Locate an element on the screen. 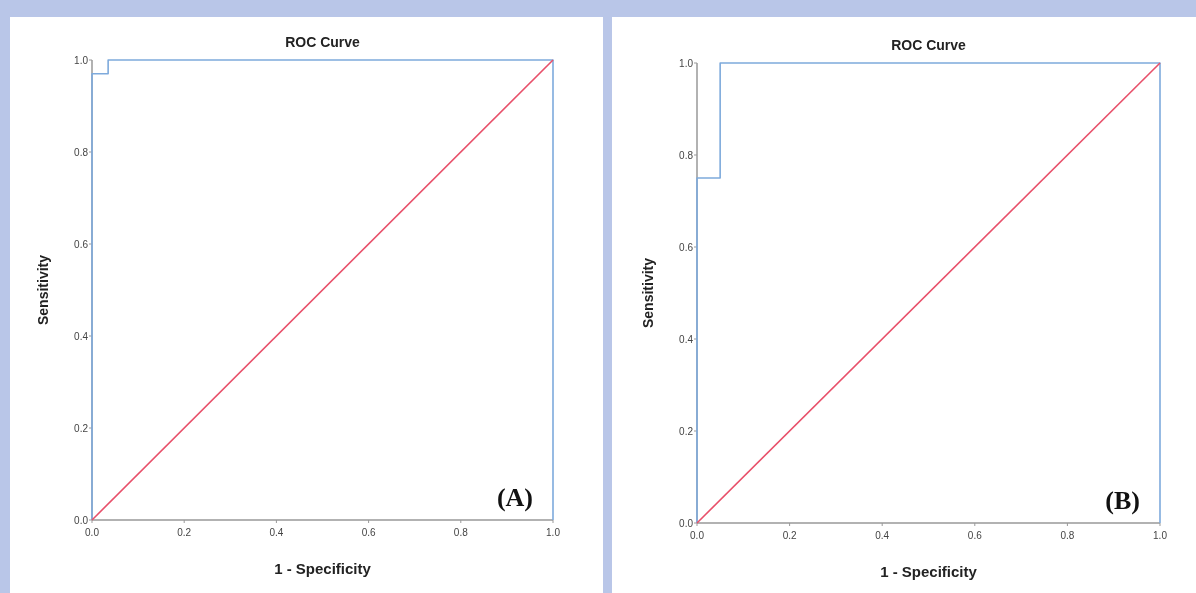 Image resolution: width=1196 pixels, height=593 pixels. annotation: (A) is located at coordinates (514, 497).